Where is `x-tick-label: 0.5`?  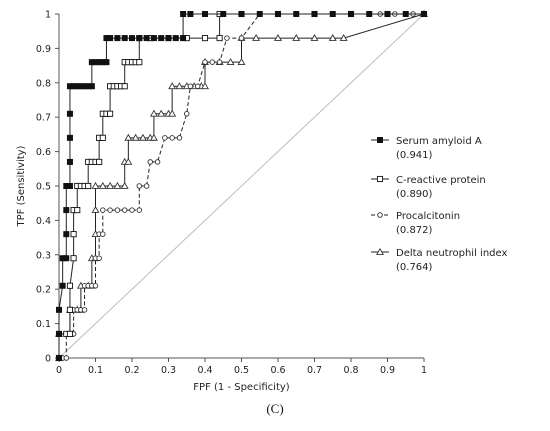
x-tick-label: 0.5 is located at coordinates (241, 370).